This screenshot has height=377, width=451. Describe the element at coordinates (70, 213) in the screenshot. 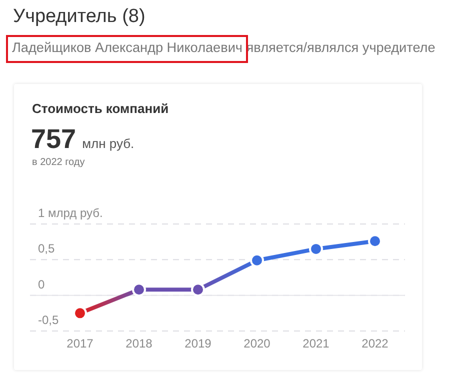

I see `y-tick-label: 1 млрд руб.` at that location.